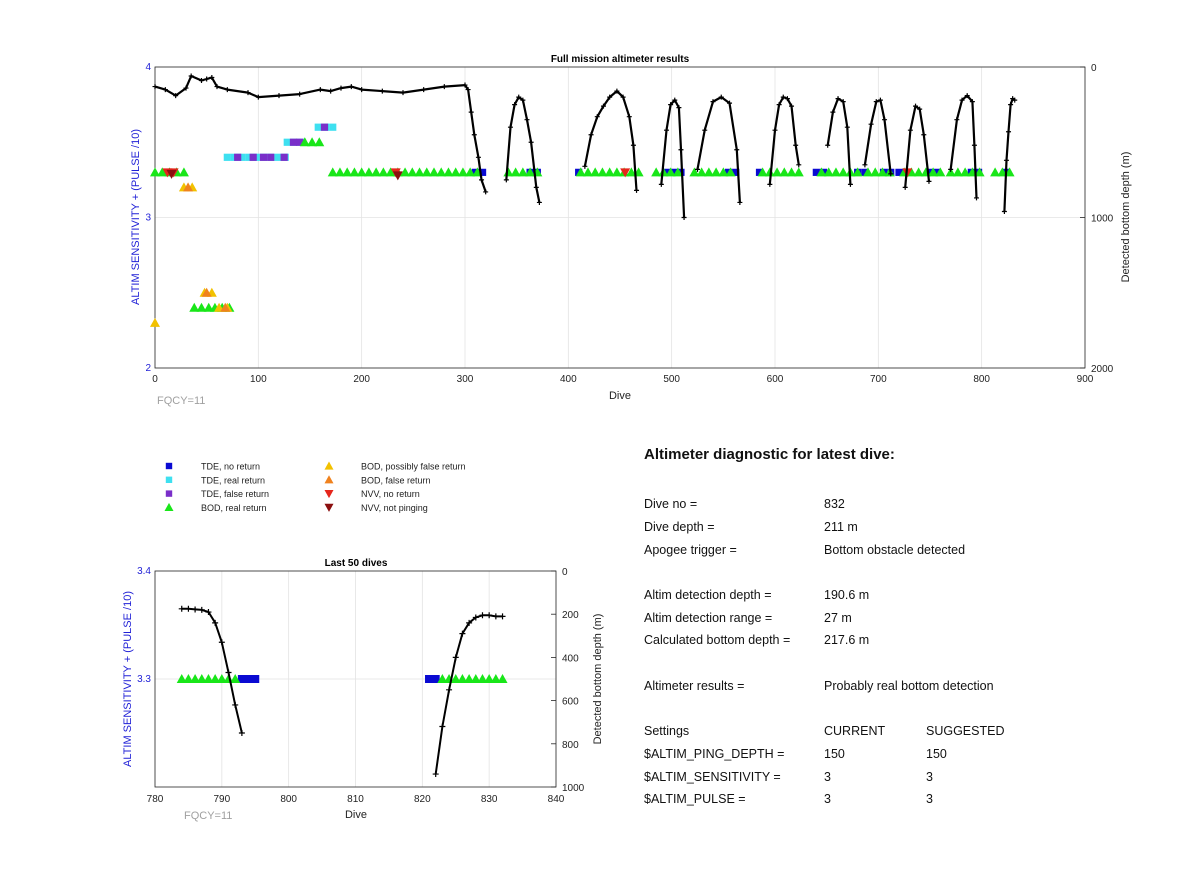  I want to click on tde-real-return-legend-marker, so click(169, 479).